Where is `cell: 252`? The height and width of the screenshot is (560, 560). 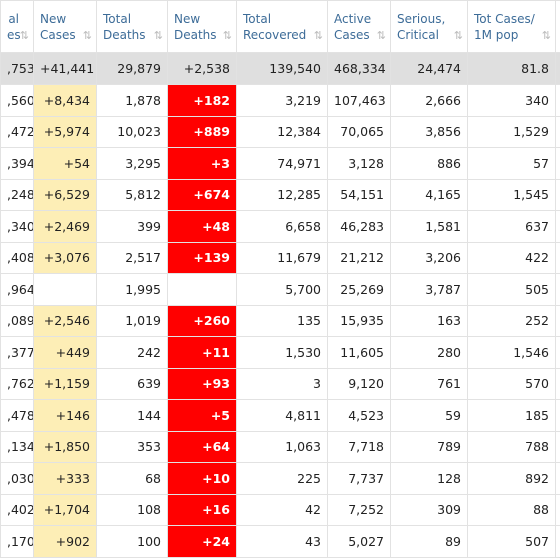
cell: 252 is located at coordinates (511, 320).